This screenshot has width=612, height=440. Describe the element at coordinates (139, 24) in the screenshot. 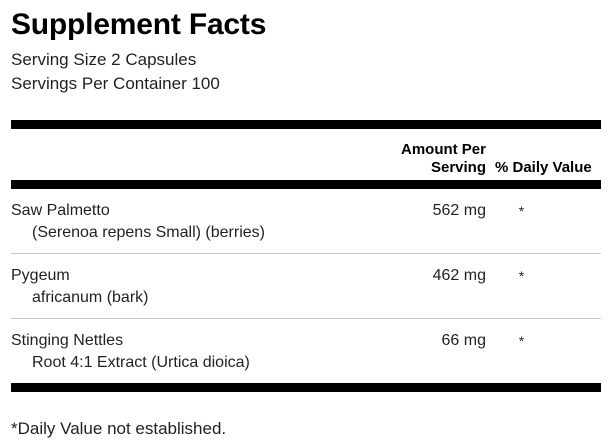

I see `page-title: Supplement Facts` at that location.